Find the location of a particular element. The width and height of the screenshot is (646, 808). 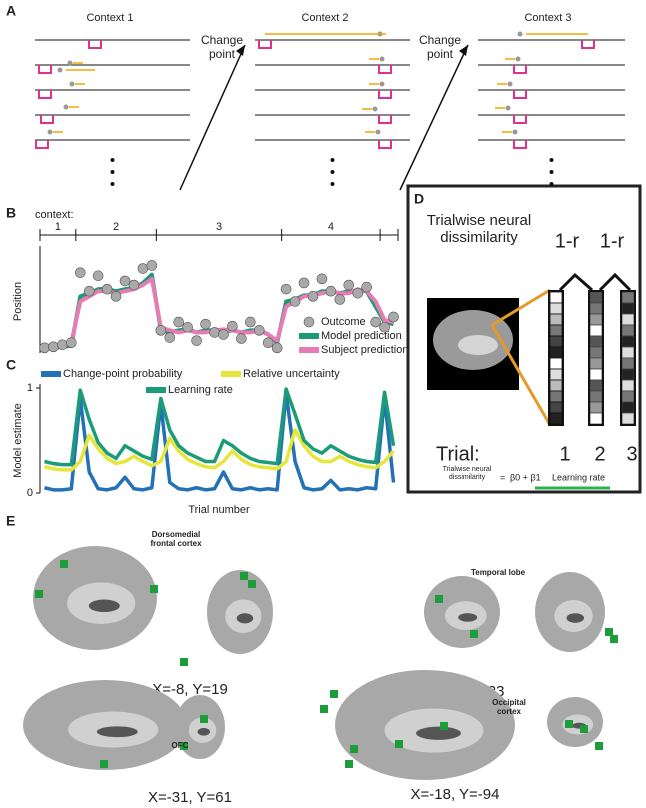

panel-letter: B is located at coordinates (11, 213).